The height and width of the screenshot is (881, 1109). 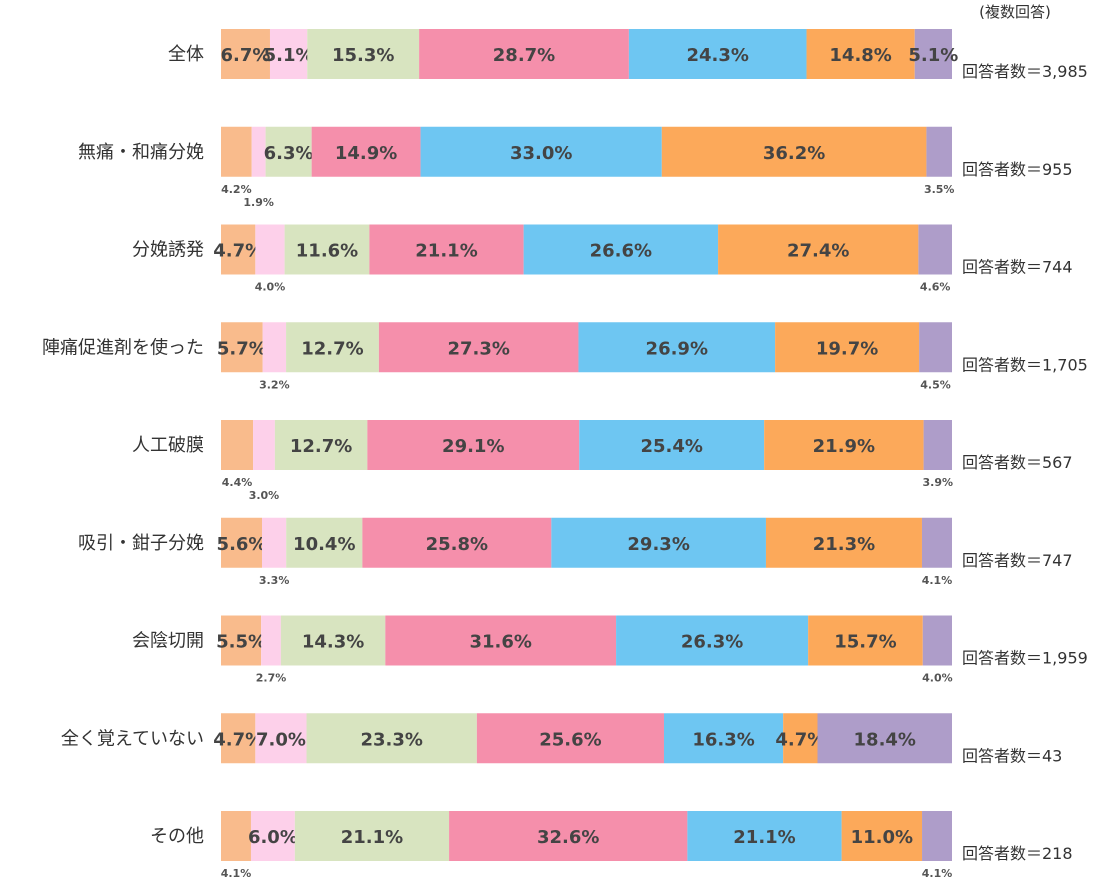 What do you see at coordinates (939, 189) in the screenshot?
I see `data-label: 3.5%` at bounding box center [939, 189].